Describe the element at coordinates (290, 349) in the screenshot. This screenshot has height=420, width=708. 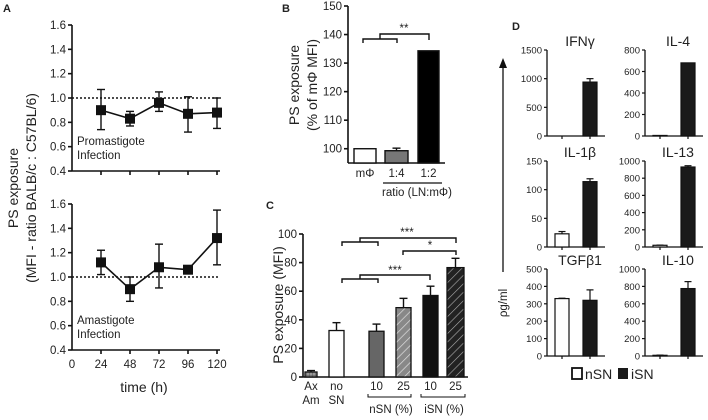
I see `y-tick-label: 20` at that location.